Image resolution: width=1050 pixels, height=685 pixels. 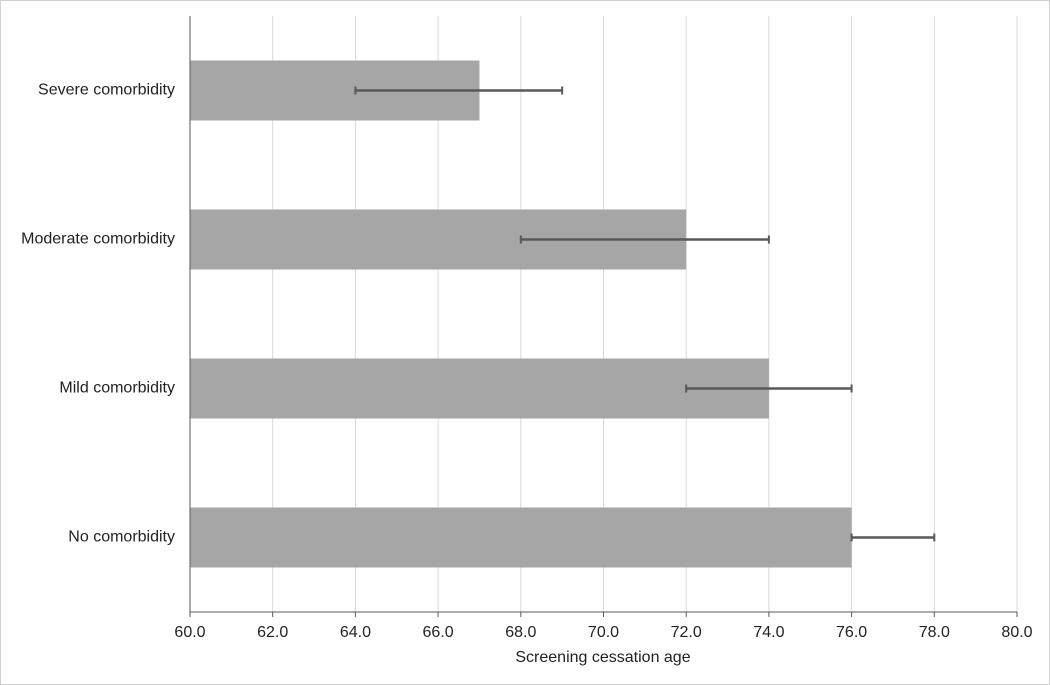 What do you see at coordinates (438, 632) in the screenshot?
I see `x-tick-label: 66.0` at bounding box center [438, 632].